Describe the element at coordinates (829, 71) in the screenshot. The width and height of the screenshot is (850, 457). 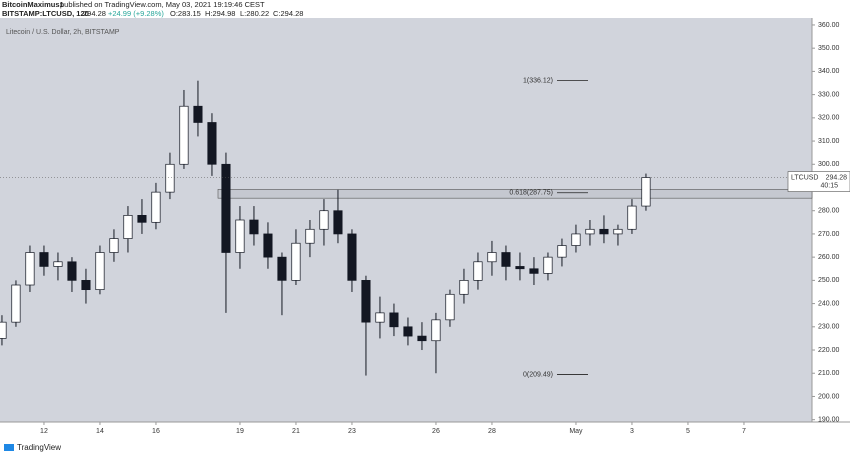
I see `y-tick-label: 340.00` at that location.